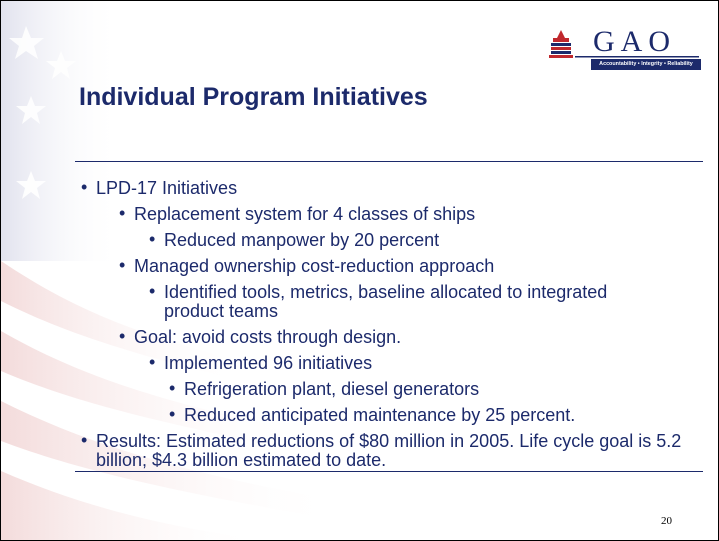  I want to click on bullet-item: • Implemented 96 initiatives, so click(391, 363).